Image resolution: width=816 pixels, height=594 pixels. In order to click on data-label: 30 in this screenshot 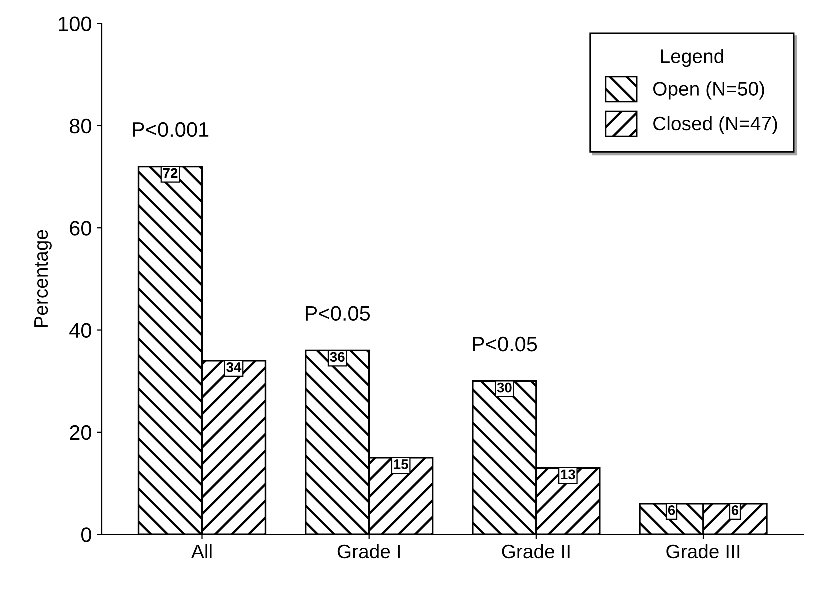, I will do `click(504, 387)`.